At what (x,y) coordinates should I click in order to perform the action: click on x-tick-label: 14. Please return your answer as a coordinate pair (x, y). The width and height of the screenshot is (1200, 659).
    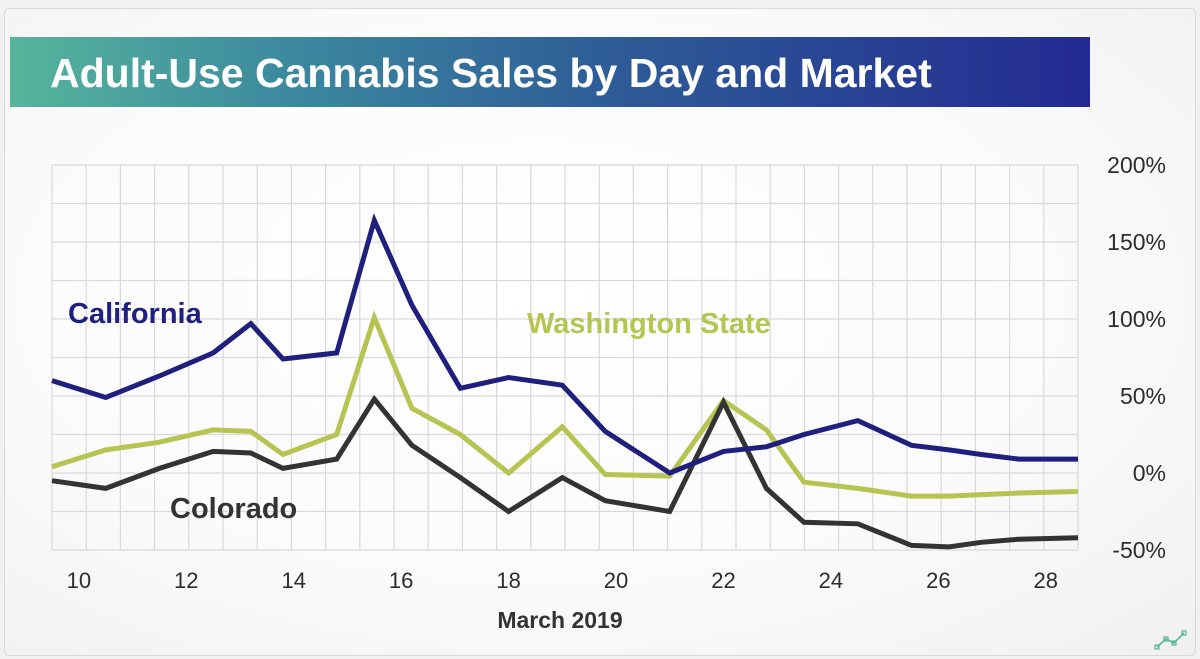
    Looking at the image, I should click on (293, 580).